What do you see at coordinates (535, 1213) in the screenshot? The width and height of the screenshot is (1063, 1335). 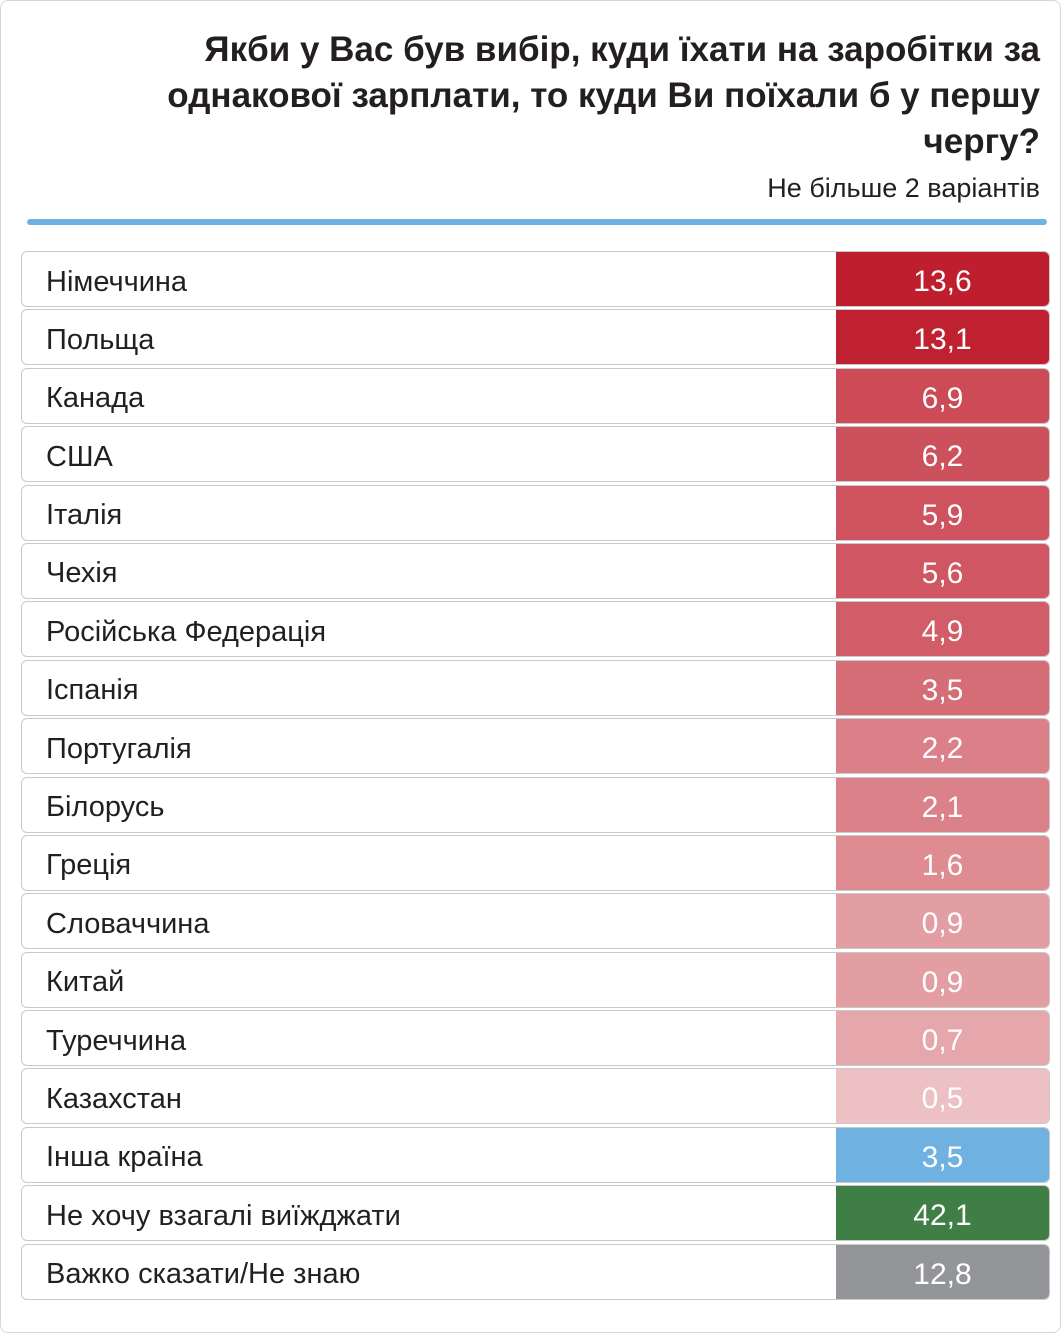 I see `table-row: Не хочу взагалі виїжджати 42,1` at bounding box center [535, 1213].